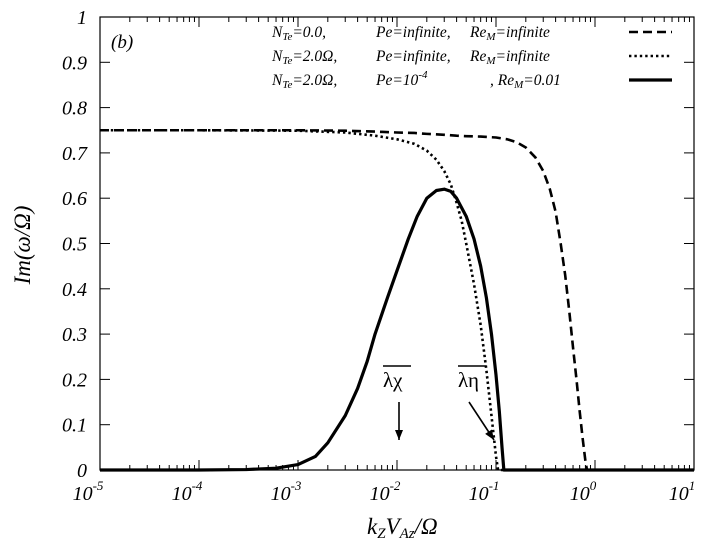  What do you see at coordinates (593, 485) in the screenshot?
I see `x-tick-label-exp: 0` at bounding box center [593, 485].